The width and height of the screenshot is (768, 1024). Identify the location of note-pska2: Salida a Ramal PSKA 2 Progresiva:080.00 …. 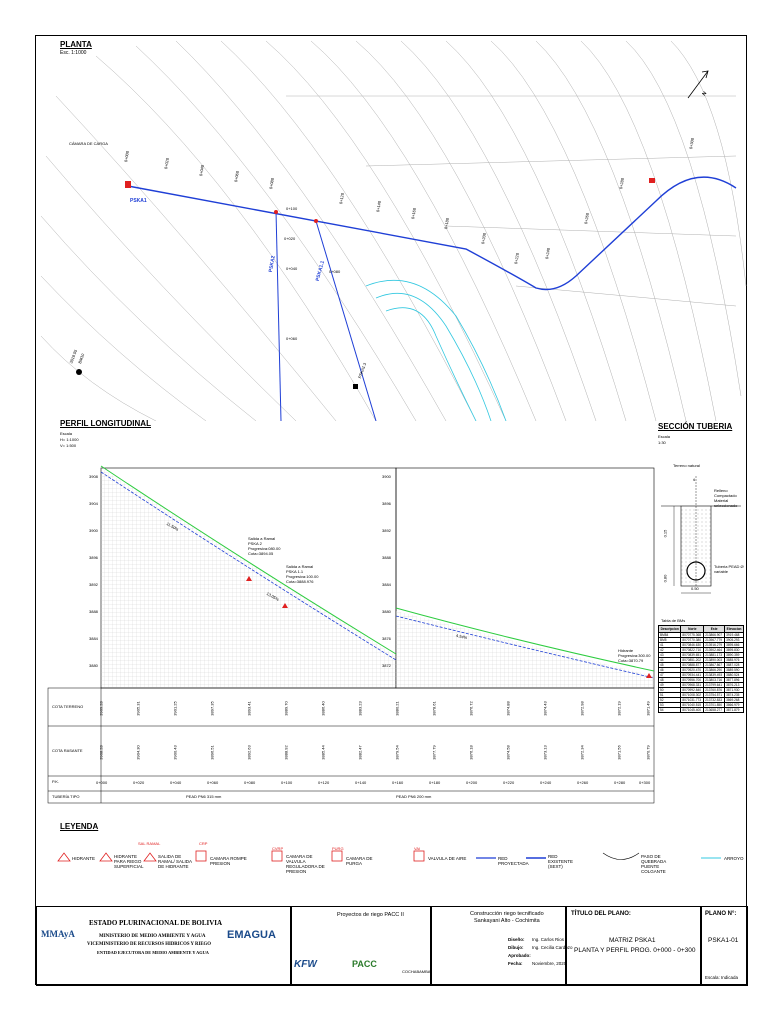
(264, 546).